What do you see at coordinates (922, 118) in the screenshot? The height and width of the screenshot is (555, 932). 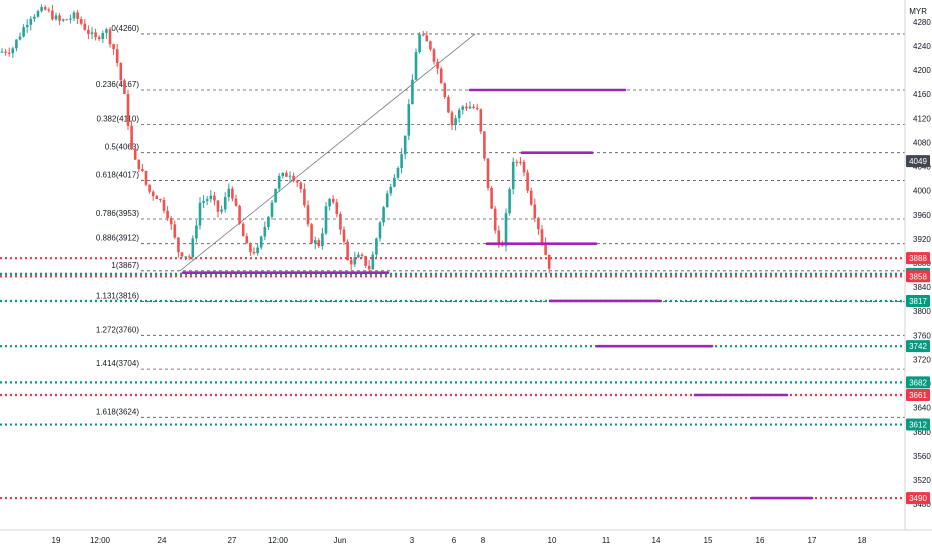 I see `price-tick-label: 4120` at bounding box center [922, 118].